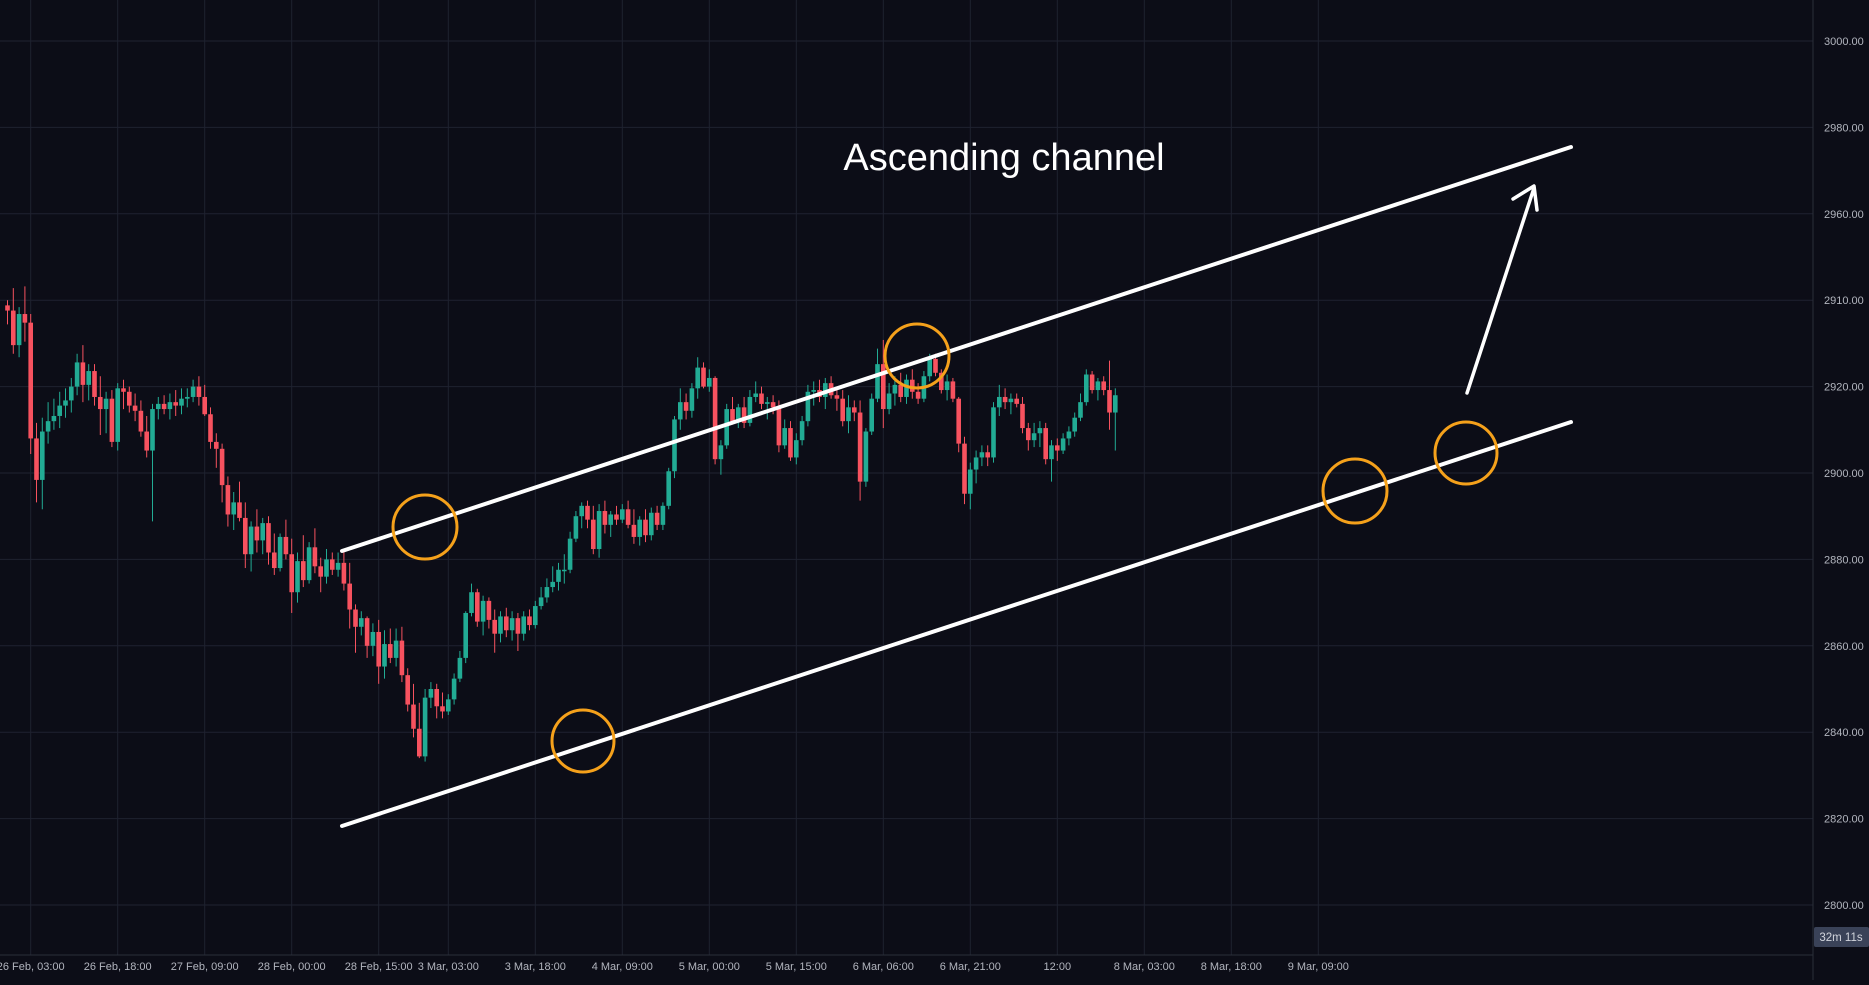 The width and height of the screenshot is (1869, 985). Describe the element at coordinates (1500, 290) in the screenshot. I see `breakout-arrow-shaft` at that location.